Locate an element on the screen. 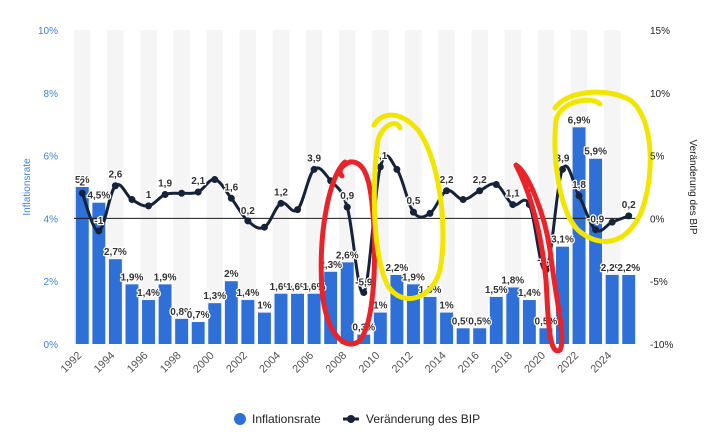  bar-2014 is located at coordinates (447, 328).